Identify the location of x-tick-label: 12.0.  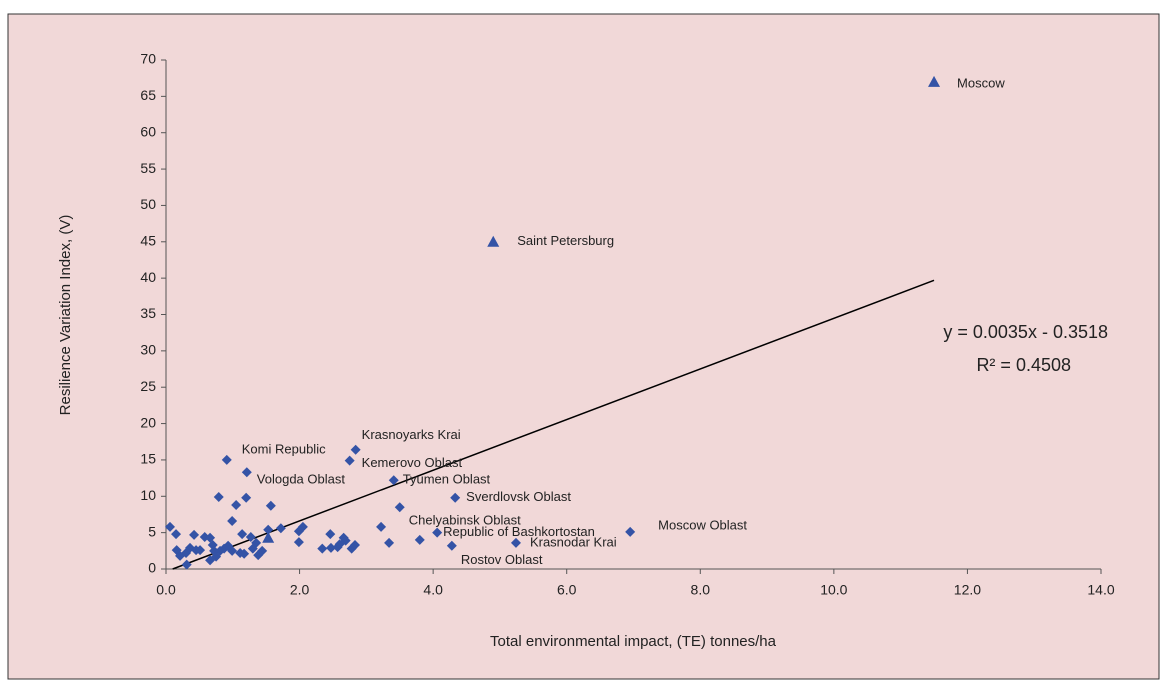
(967, 590).